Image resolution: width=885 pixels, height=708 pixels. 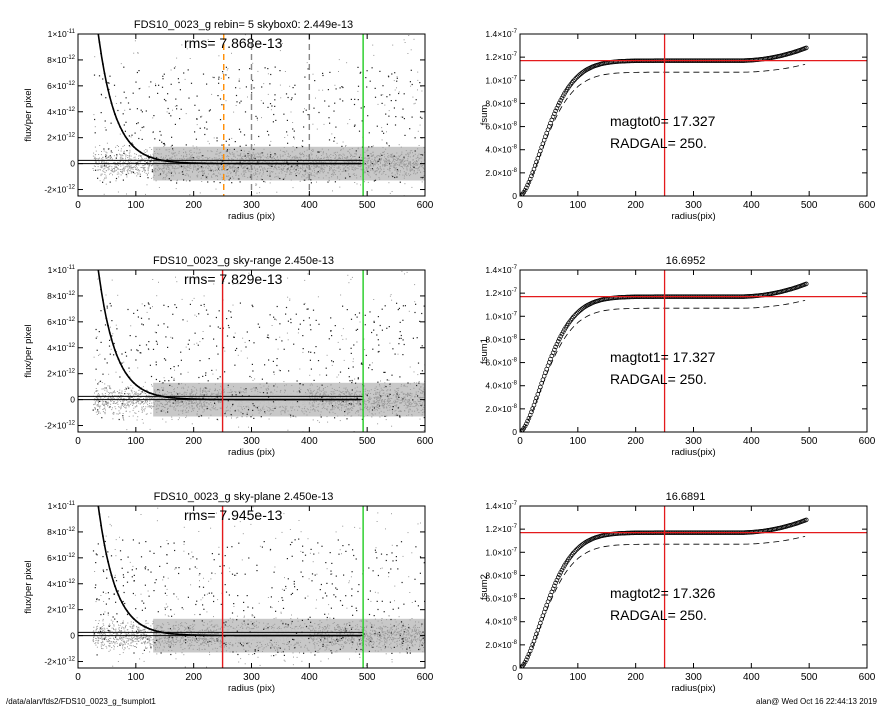 What do you see at coordinates (425, 205) in the screenshot?
I see `x-tick-label: 600` at bounding box center [425, 205].